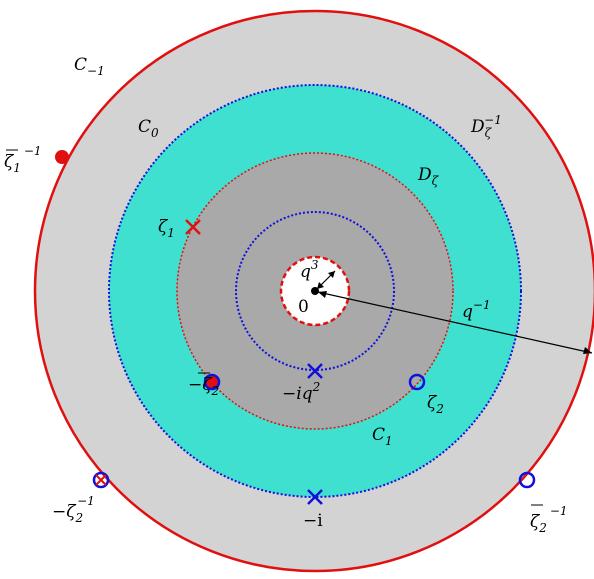 The width and height of the screenshot is (594, 579). I want to click on label-zeta2bar-inverse: ζ2−1, so click(549, 519).